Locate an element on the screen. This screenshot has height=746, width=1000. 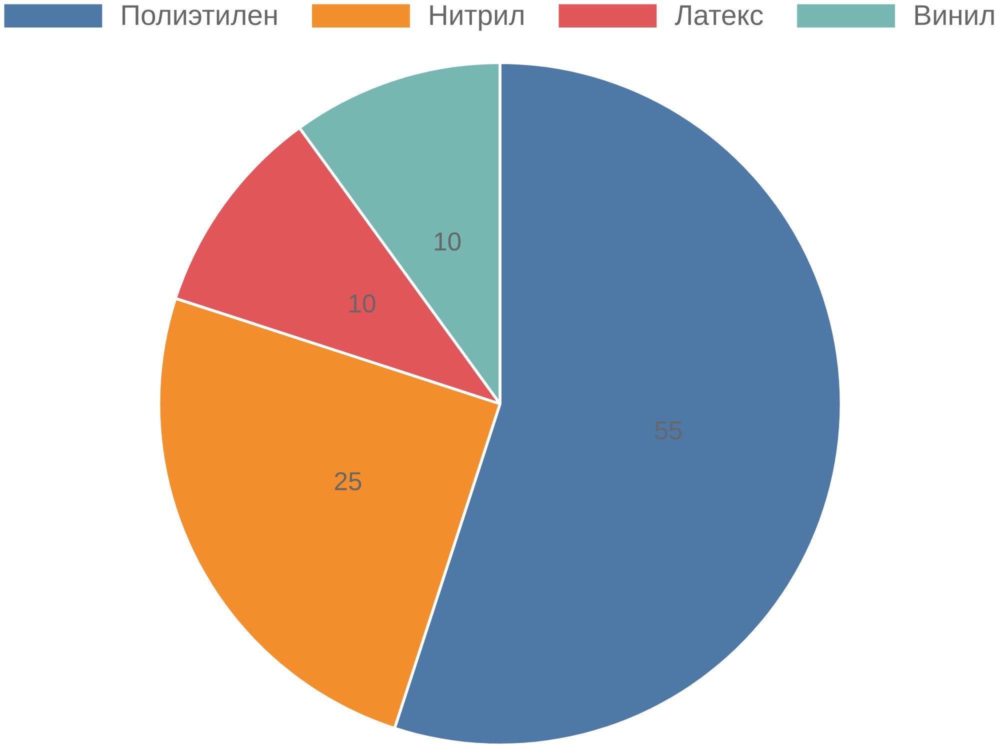
legend-label: Нитрил is located at coordinates (477, 18).